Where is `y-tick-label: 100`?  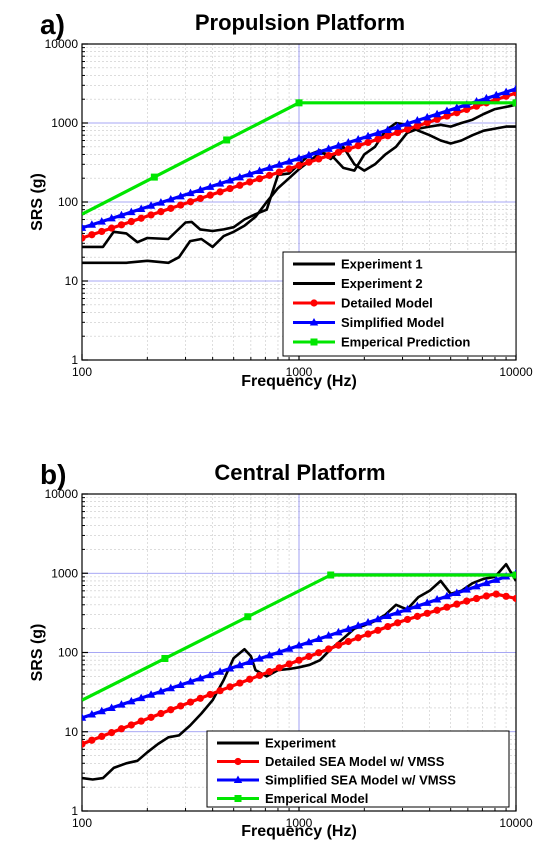 y-tick-label: 100 is located at coordinates (68, 653).